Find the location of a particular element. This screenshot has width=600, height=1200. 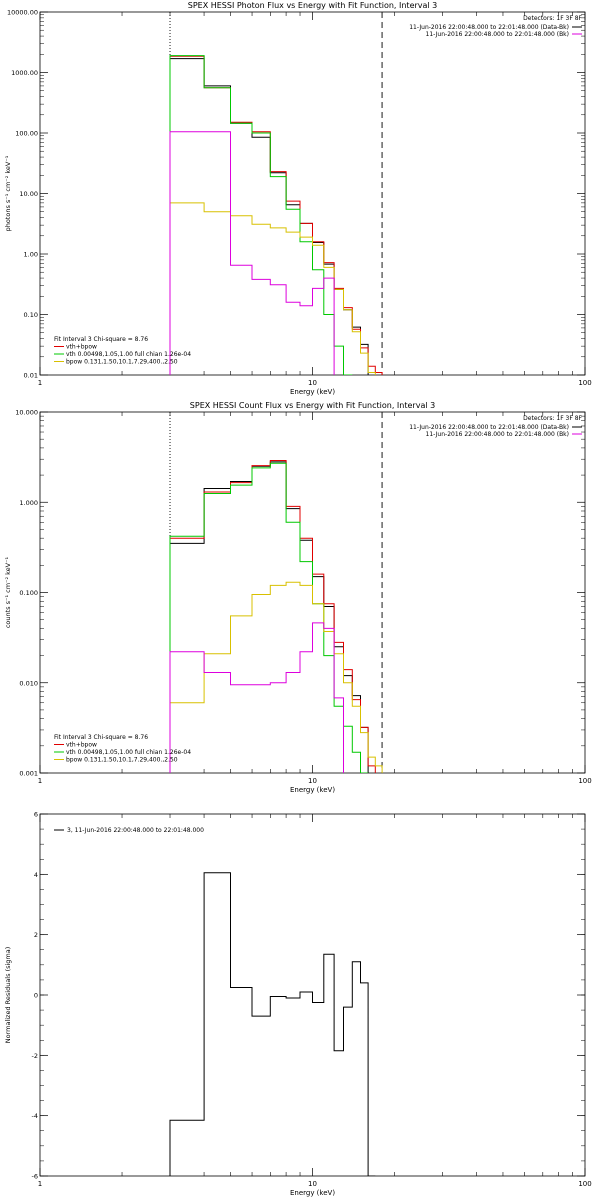

y-tick-label: 1000.00 is located at coordinates (24, 73).